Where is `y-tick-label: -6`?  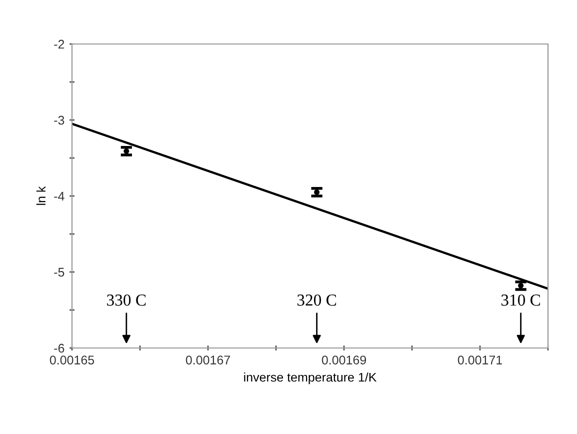
y-tick-label: -6 is located at coordinates (59, 348).